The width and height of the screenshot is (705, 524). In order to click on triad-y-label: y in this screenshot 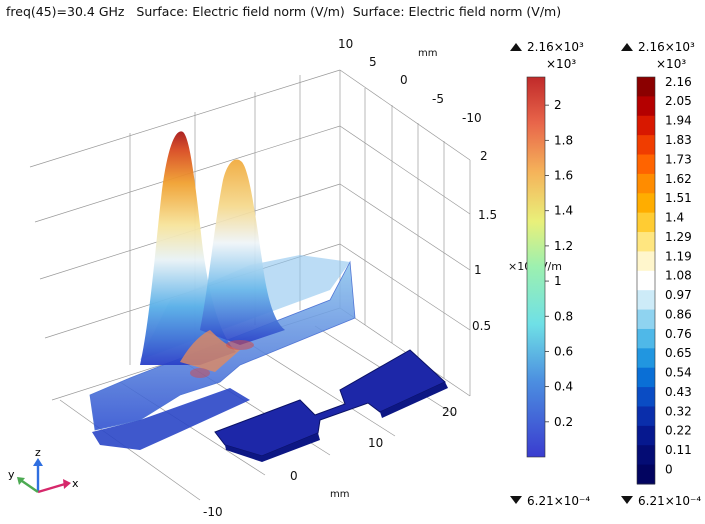, I will do `click(11, 474)`.